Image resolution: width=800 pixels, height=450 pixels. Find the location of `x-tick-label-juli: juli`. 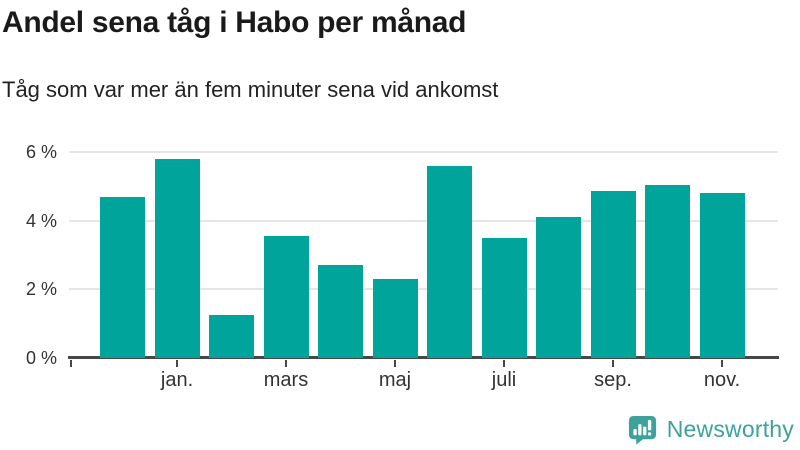

x-tick-label-juli: juli is located at coordinates (504, 380).